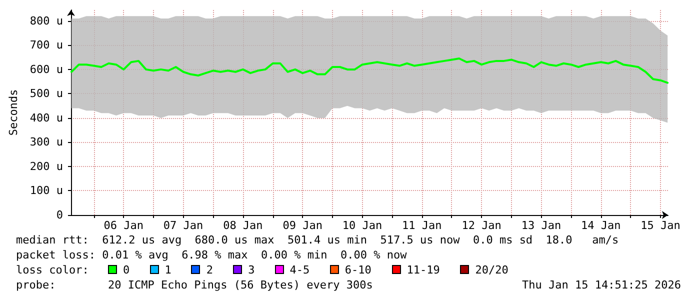 The height and width of the screenshot is (297, 697). What do you see at coordinates (482, 225) in the screenshot?
I see `x-tick-label: 12 Jan` at bounding box center [482, 225].